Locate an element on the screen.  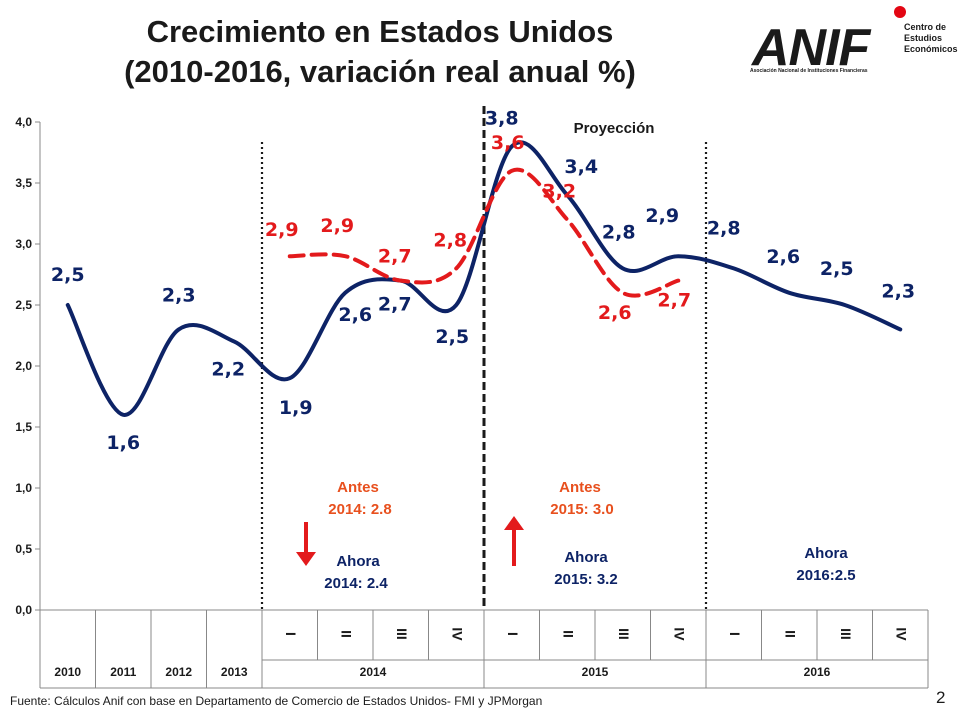
year-label: 2010 is located at coordinates (67, 672).